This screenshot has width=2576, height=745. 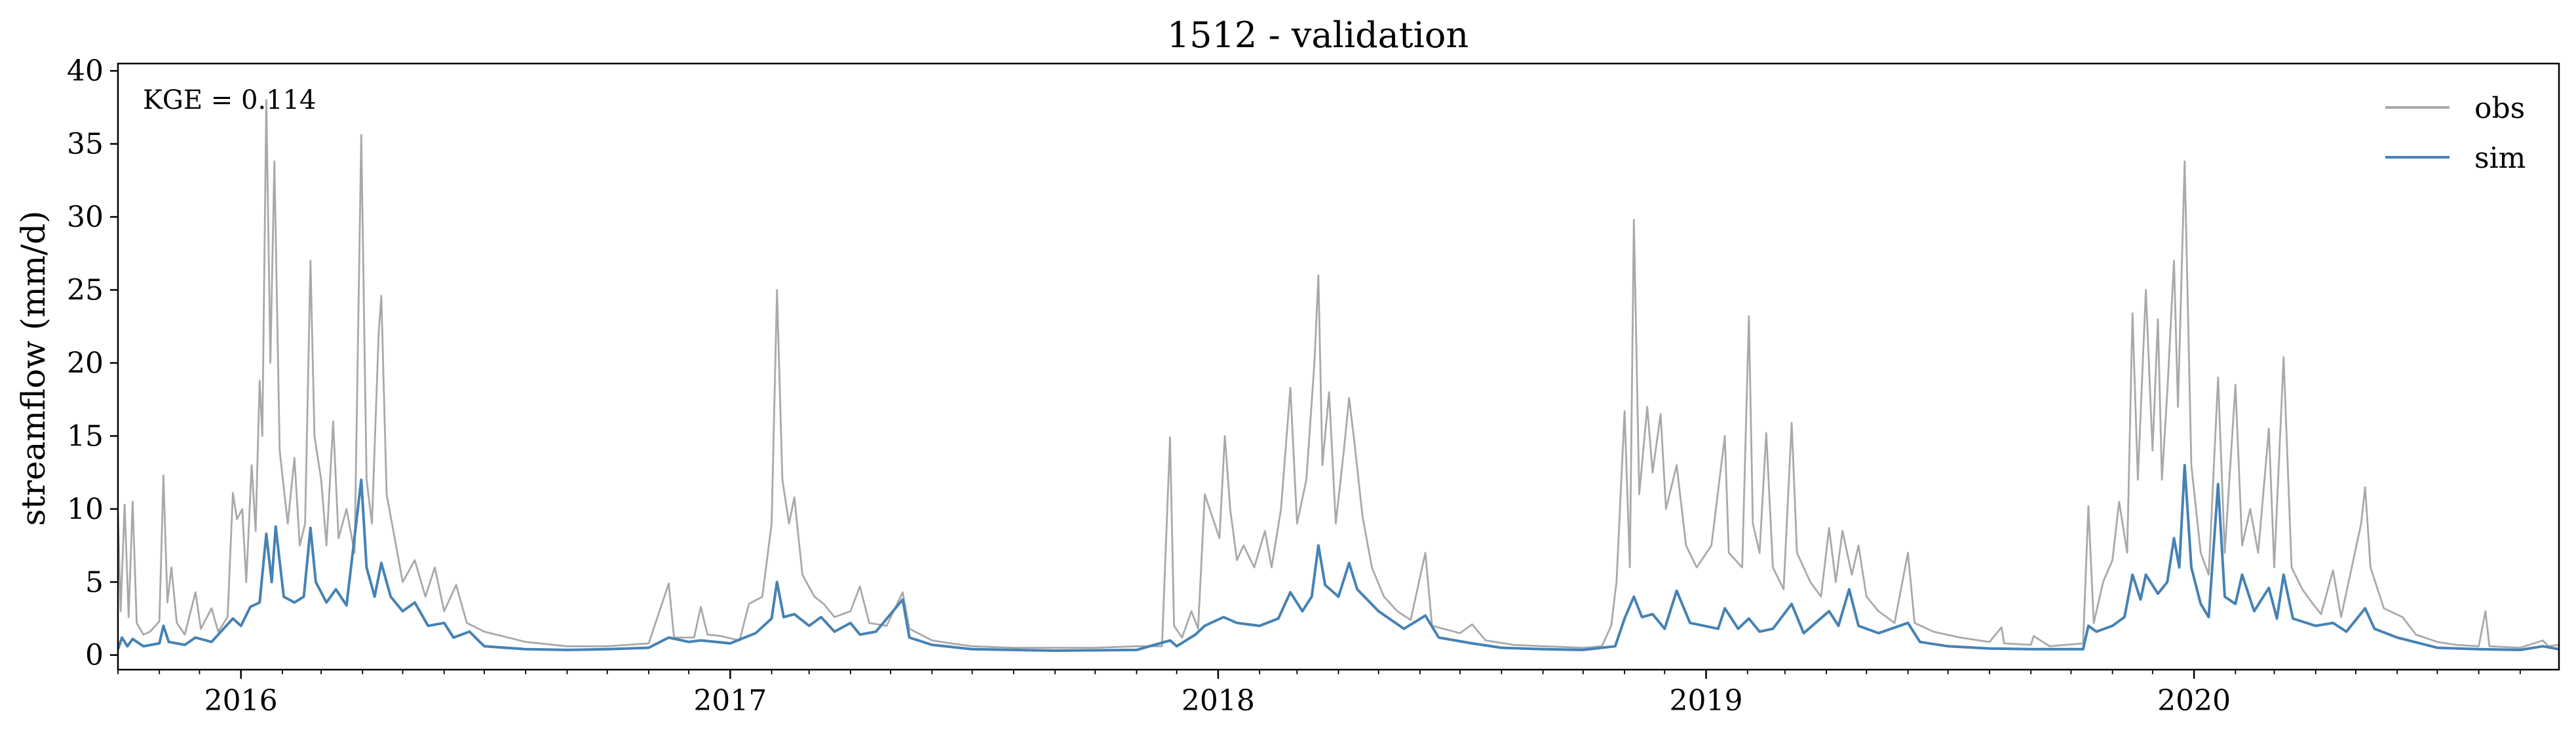 I want to click on y-tick-label: 5, so click(x=94, y=582).